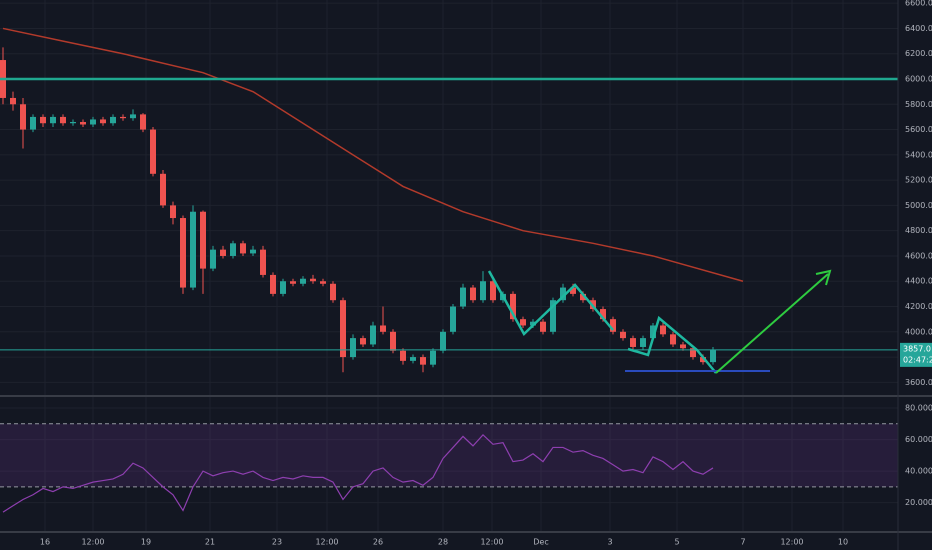 The width and height of the screenshot is (932, 550). I want to click on y-tick-label: 4200.0, so click(918, 306).